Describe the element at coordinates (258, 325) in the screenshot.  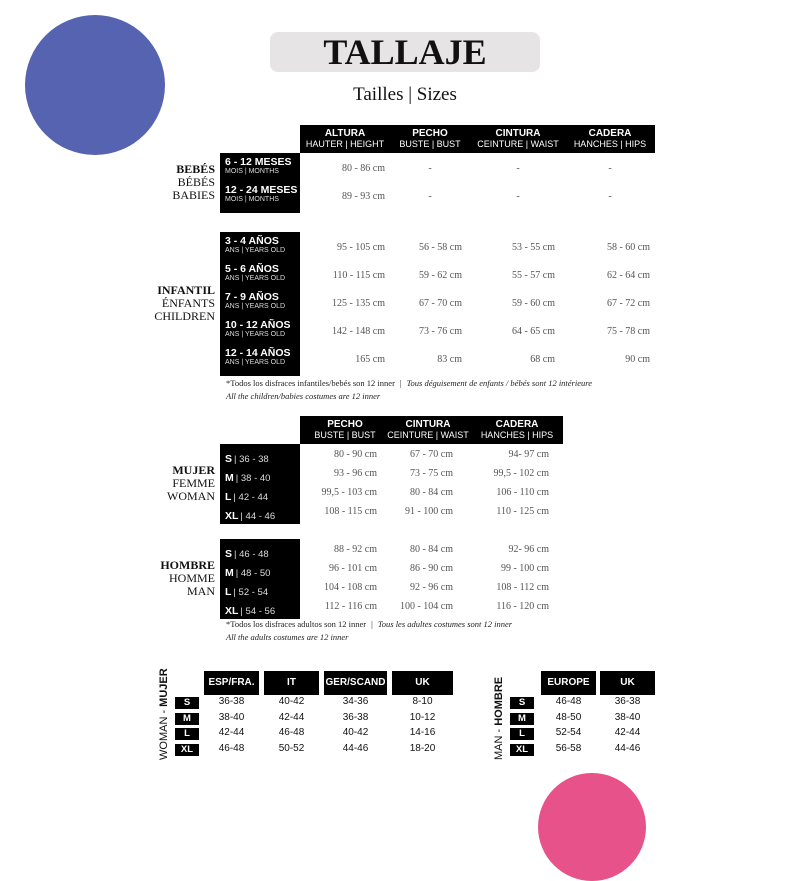
I see `size-code: 10 - 12 AÑOS` at that location.